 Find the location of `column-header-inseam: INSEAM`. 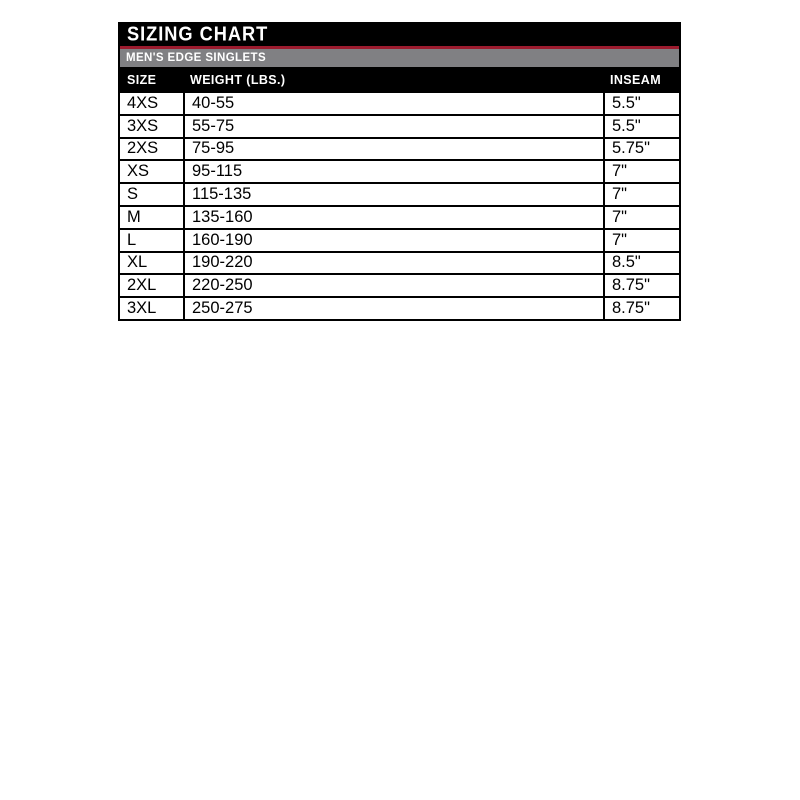

column-header-inseam: INSEAM is located at coordinates (636, 80).